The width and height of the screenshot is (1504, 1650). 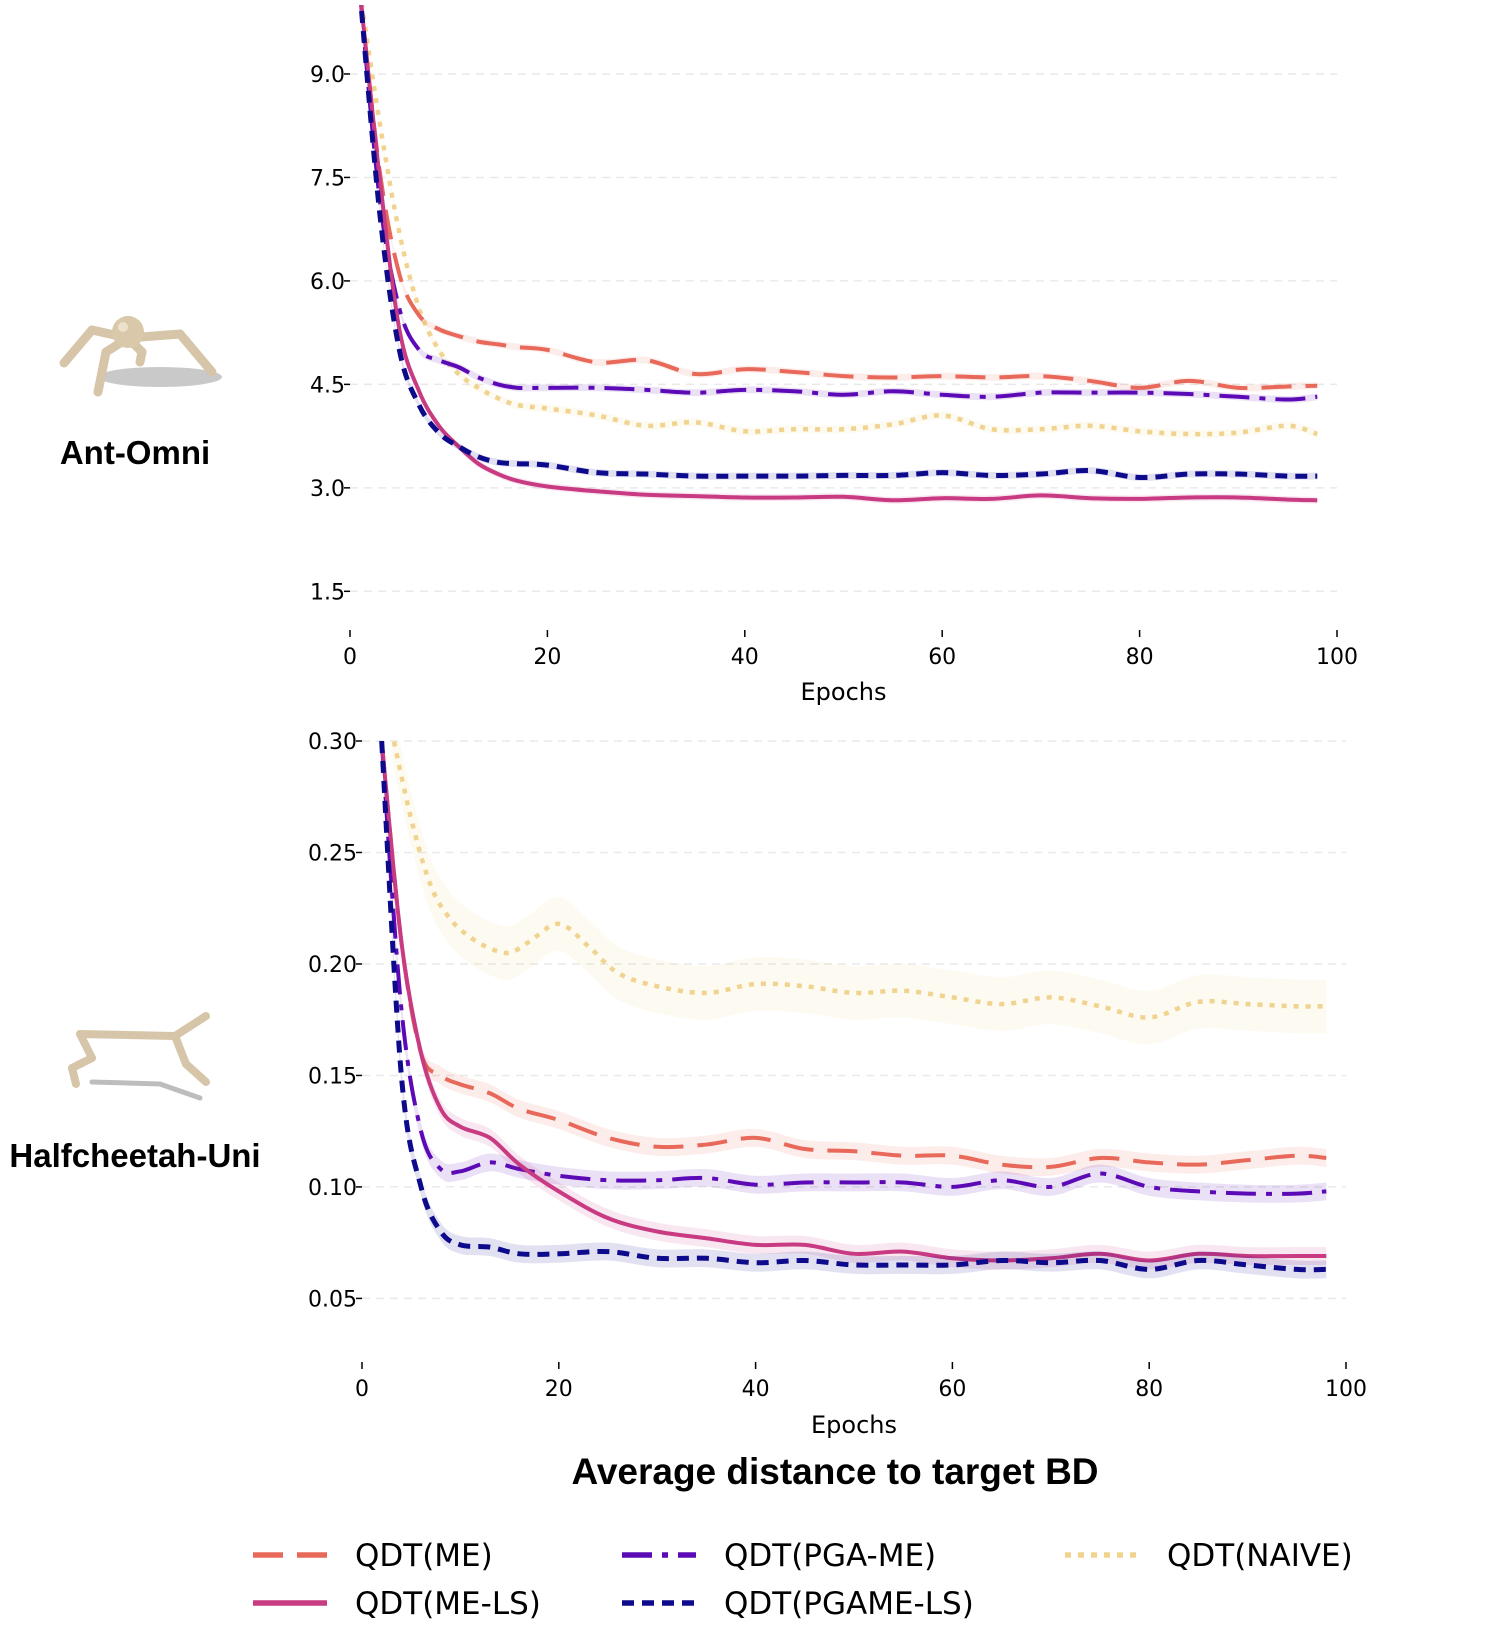 What do you see at coordinates (332, 742) in the screenshot?
I see `y-tick-label: 0.30` at bounding box center [332, 742].